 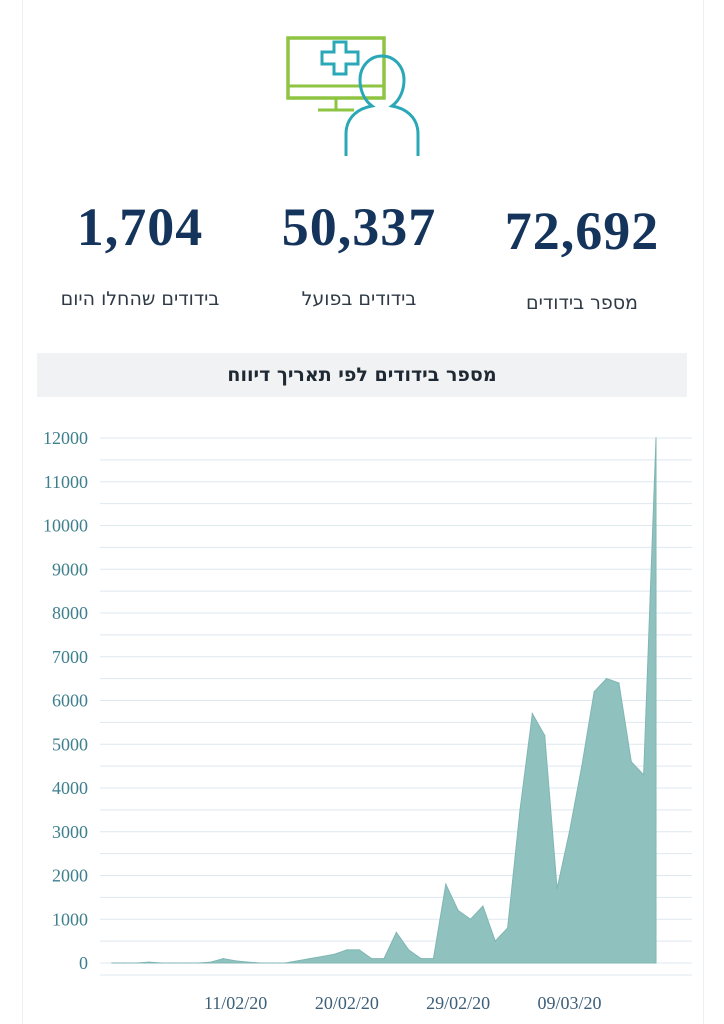 What do you see at coordinates (65, 526) in the screenshot?
I see `y-tick-label: 10000` at bounding box center [65, 526].